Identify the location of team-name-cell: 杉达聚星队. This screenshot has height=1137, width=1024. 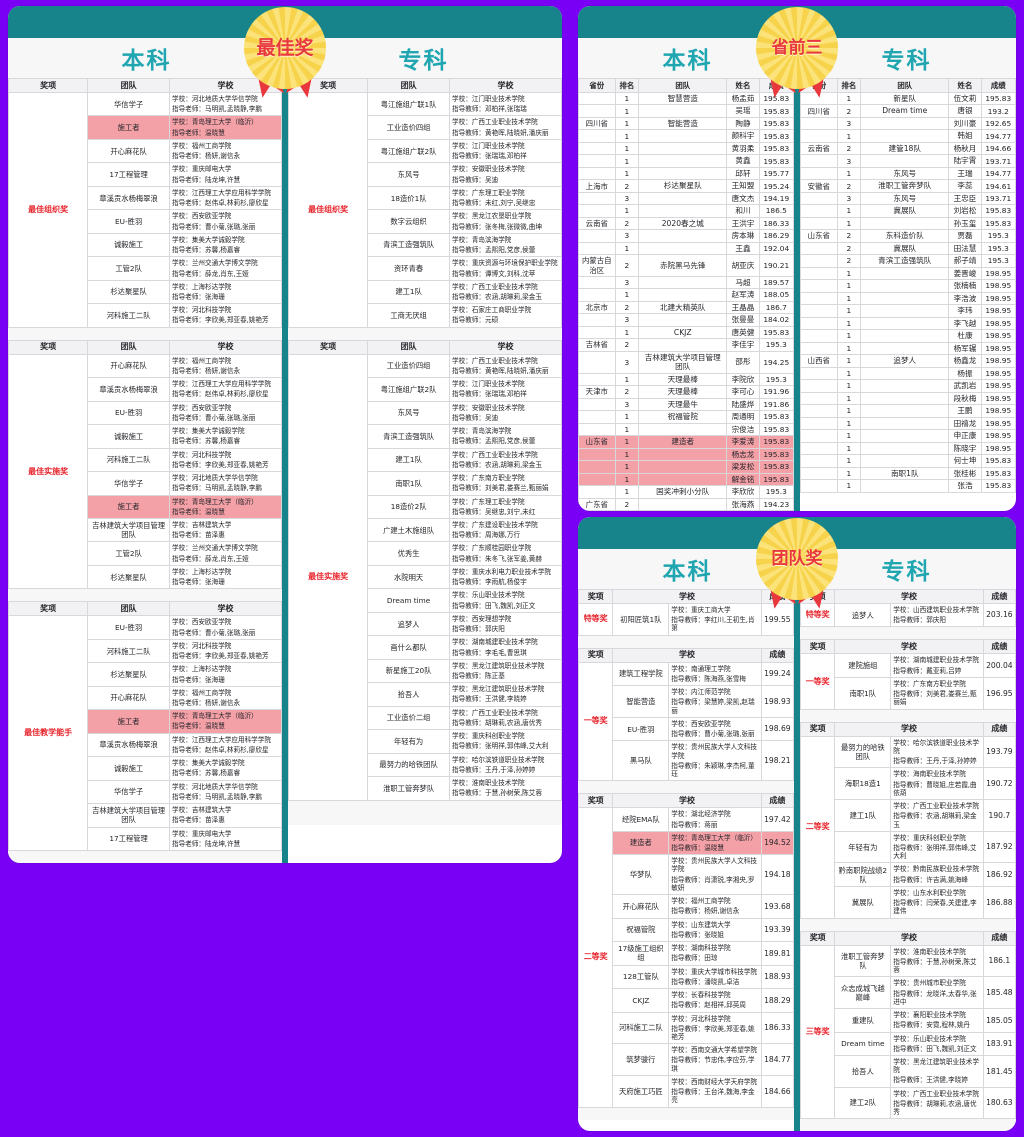
(129, 292).